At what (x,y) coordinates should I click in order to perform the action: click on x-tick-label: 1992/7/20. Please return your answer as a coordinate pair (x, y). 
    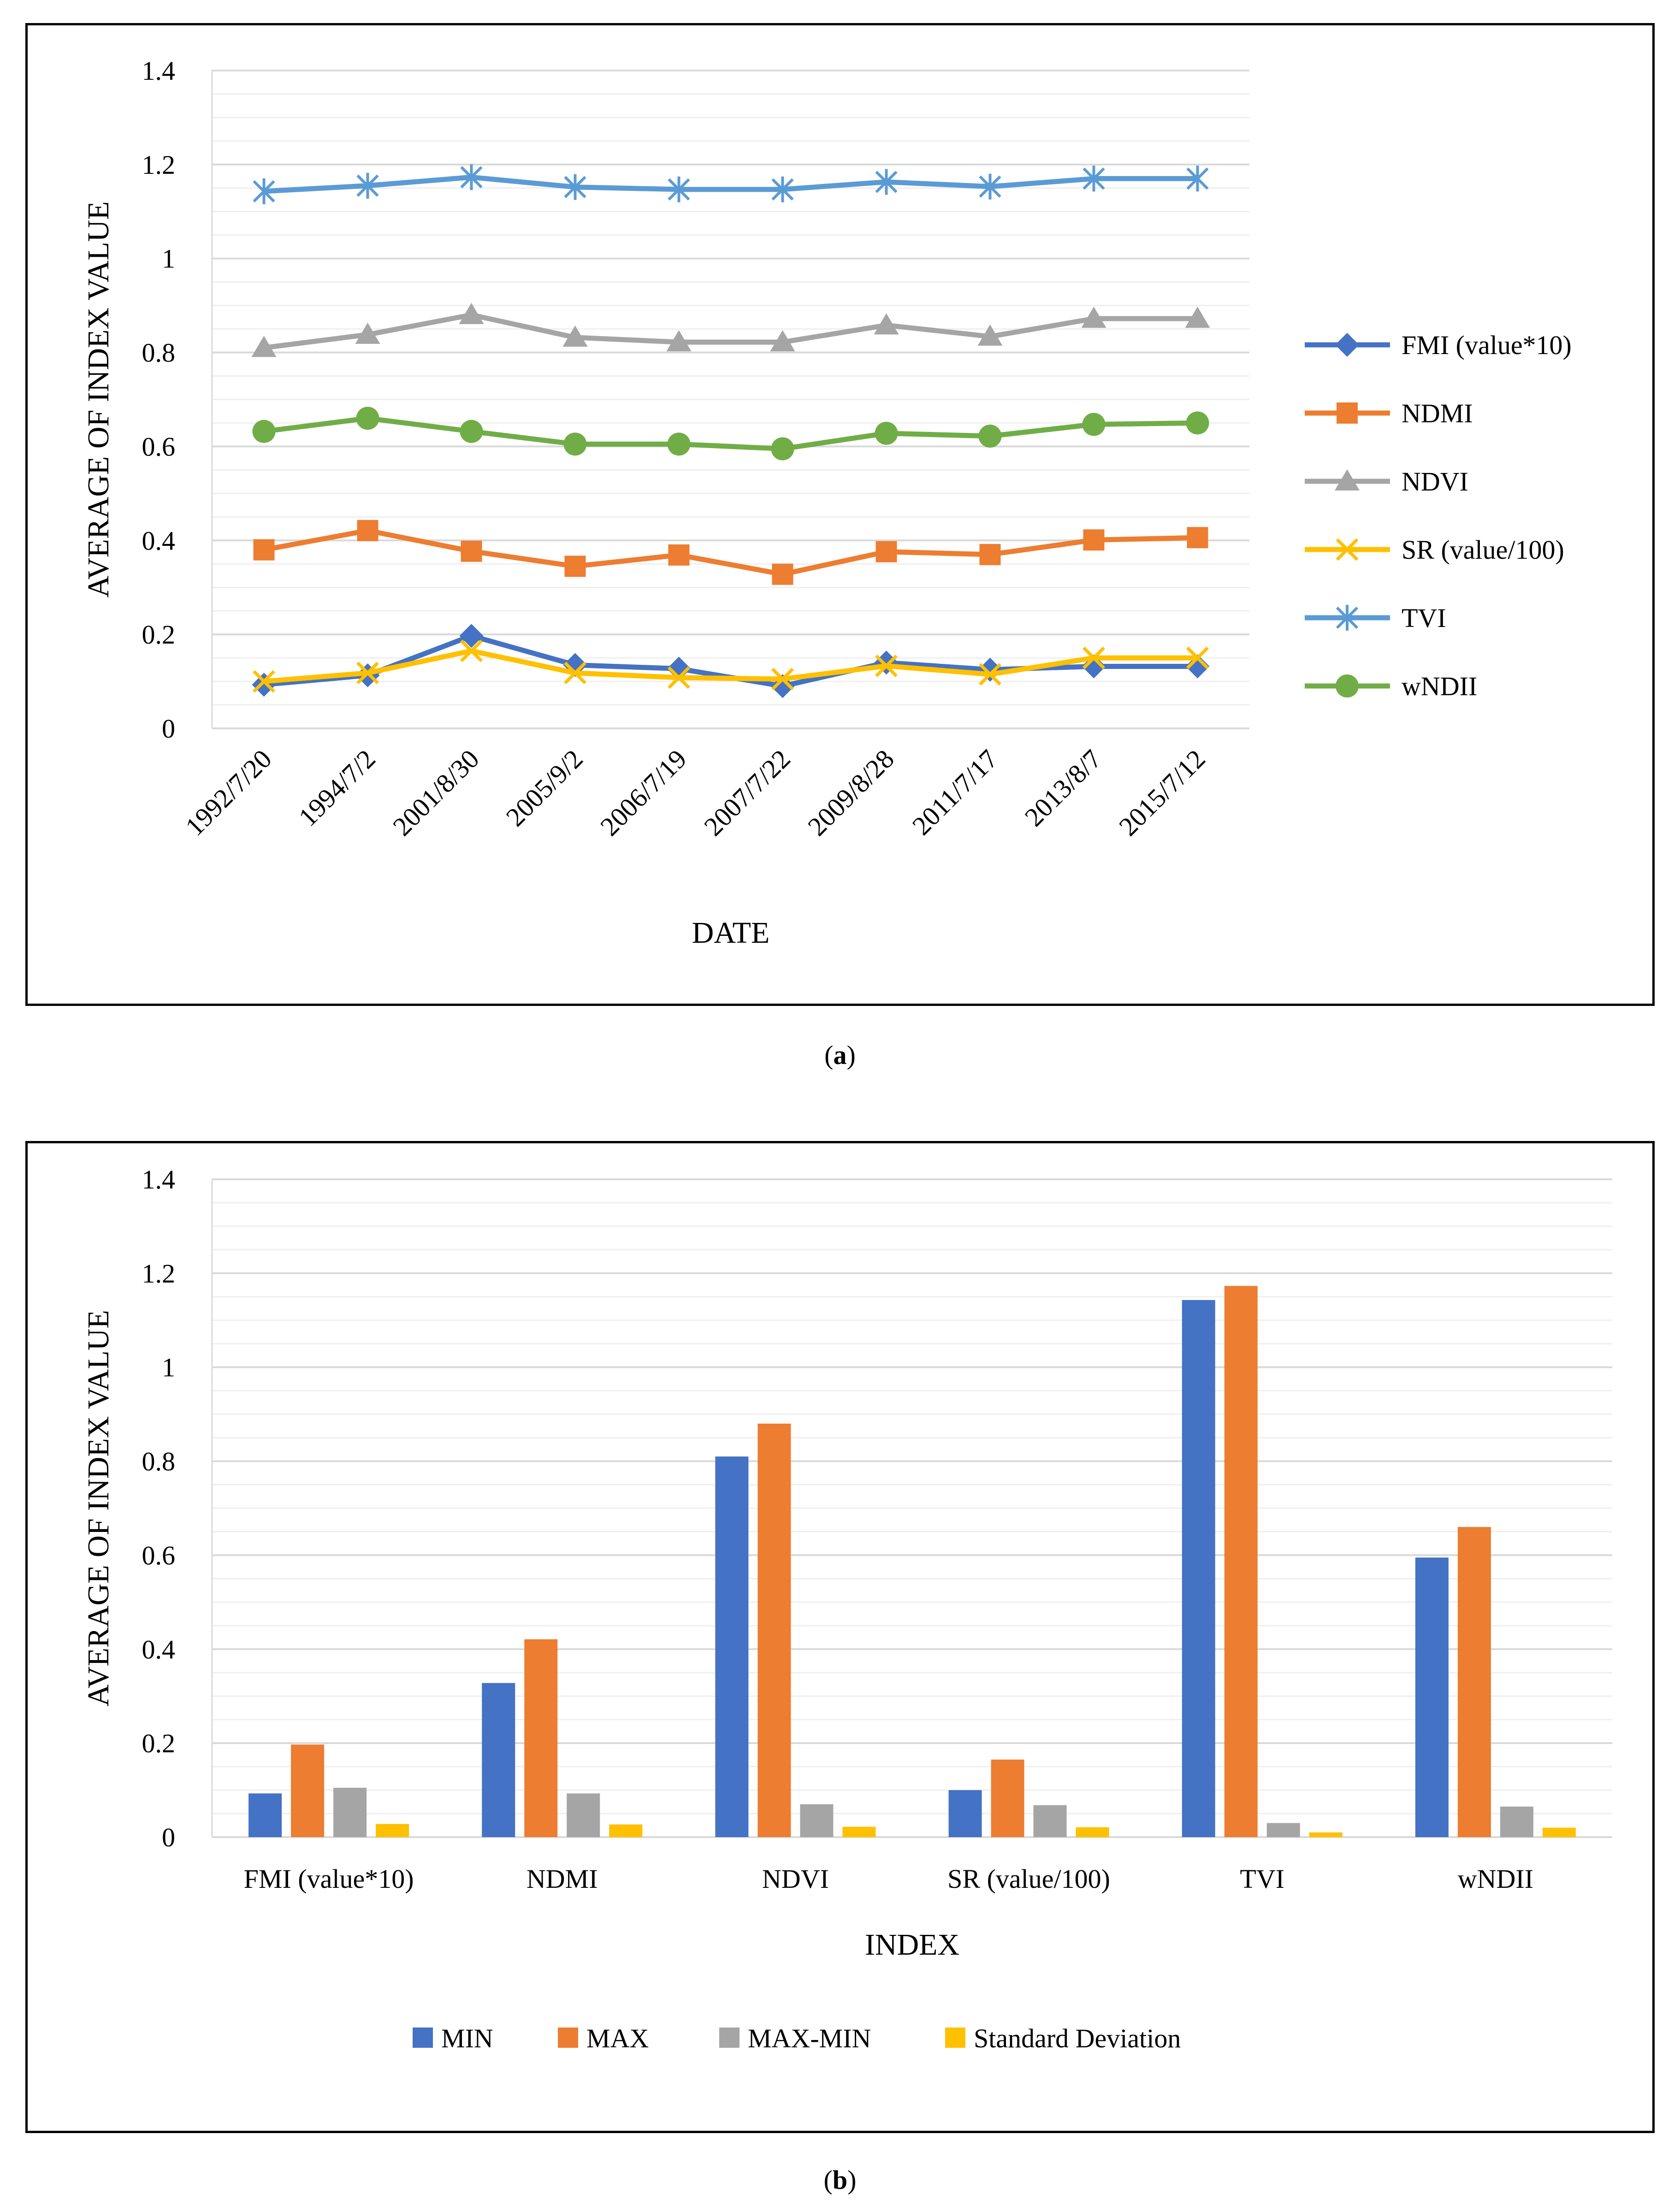
    Looking at the image, I should click on (228, 792).